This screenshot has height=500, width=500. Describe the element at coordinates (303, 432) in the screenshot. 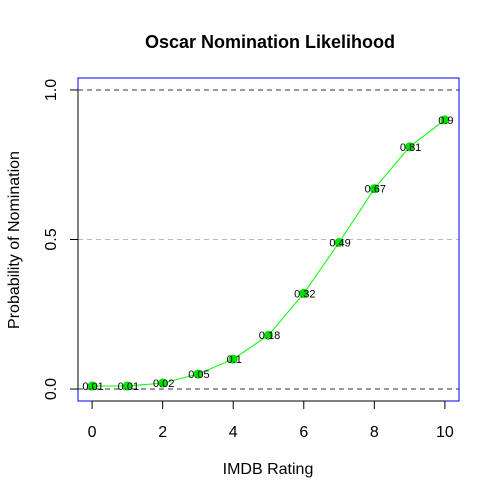

I see `x-tick-label-3: 6` at that location.